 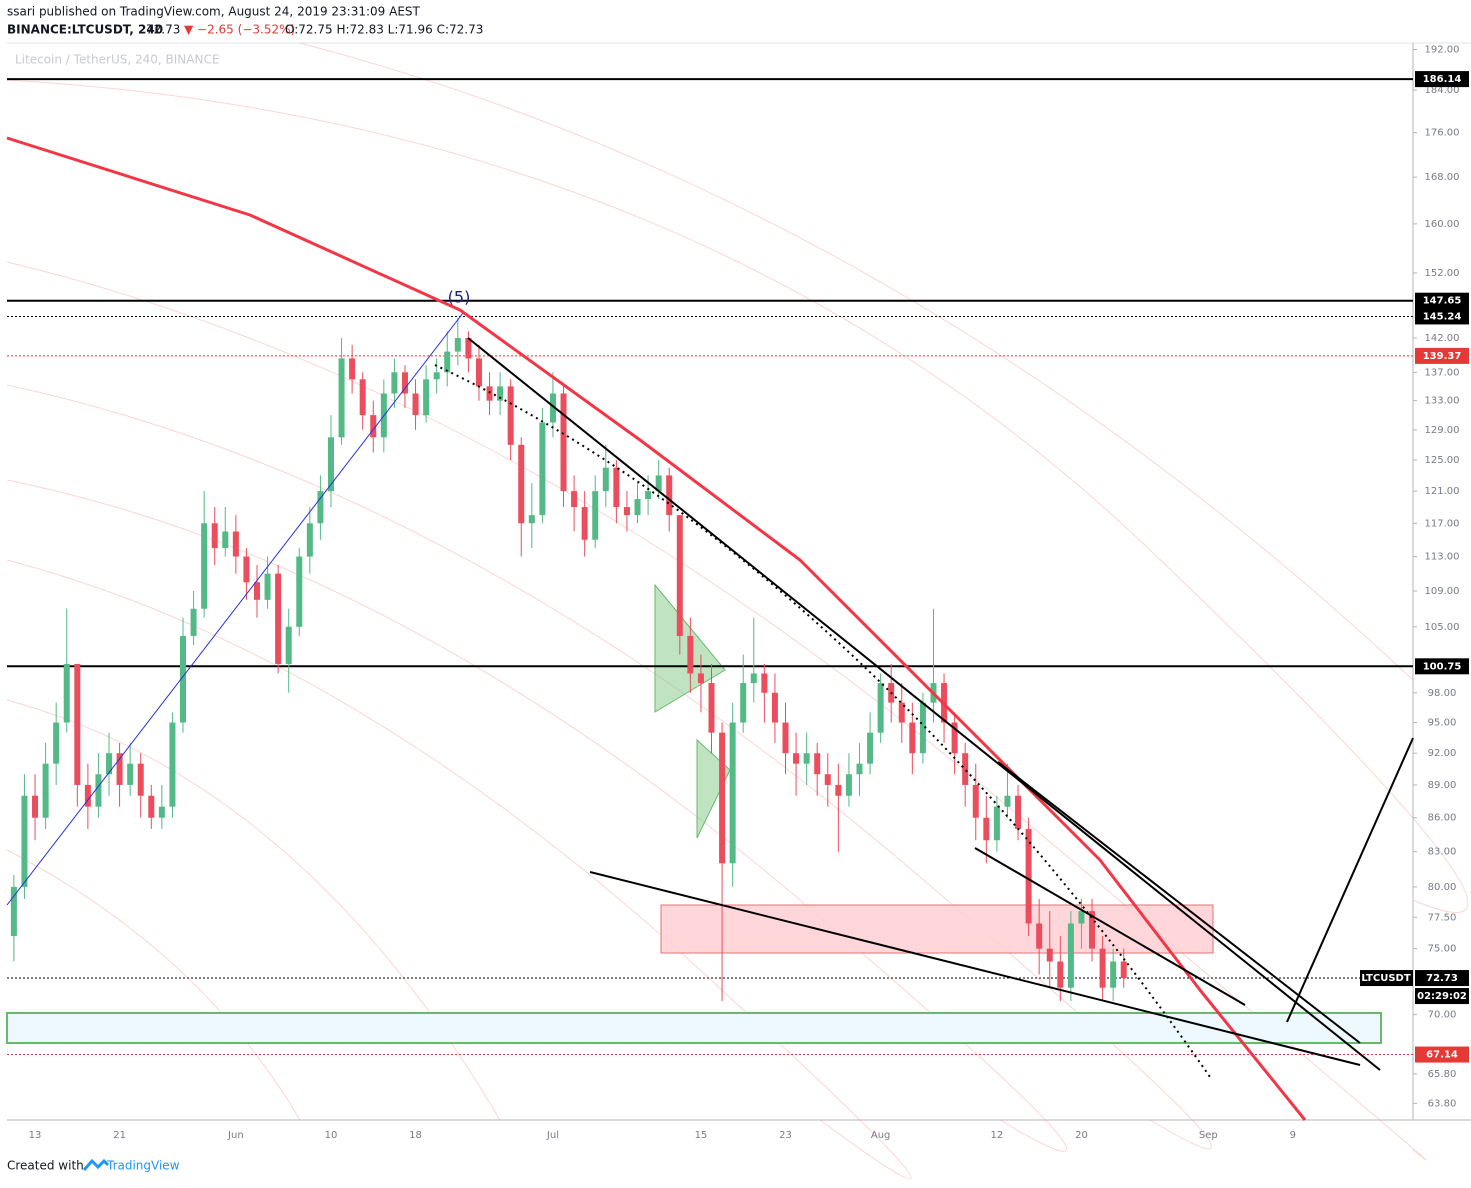 I want to click on level-label: 147.65, so click(x=1442, y=301).